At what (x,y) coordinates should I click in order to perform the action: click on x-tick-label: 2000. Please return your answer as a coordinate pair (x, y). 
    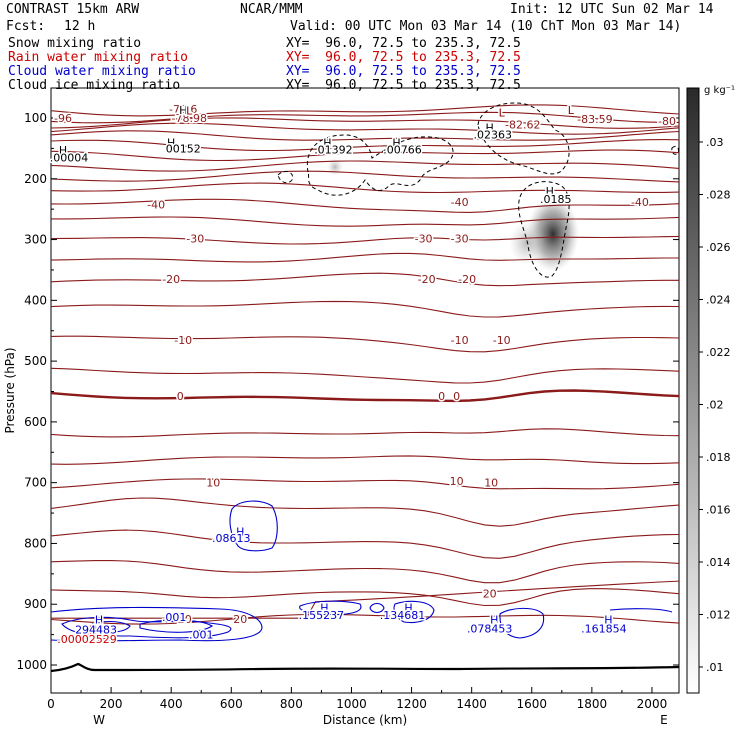
    Looking at the image, I should click on (652, 704).